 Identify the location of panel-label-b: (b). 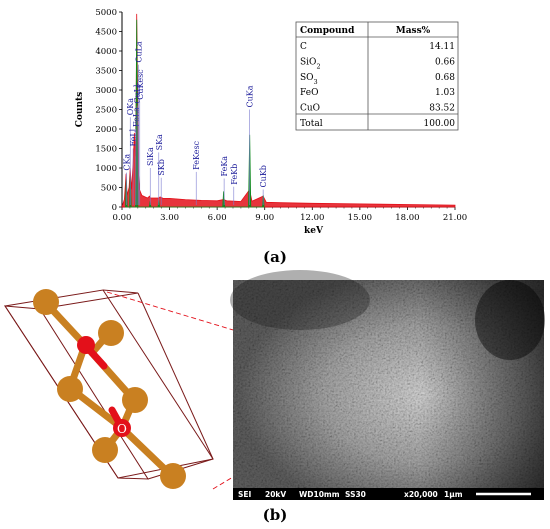
(275, 515).